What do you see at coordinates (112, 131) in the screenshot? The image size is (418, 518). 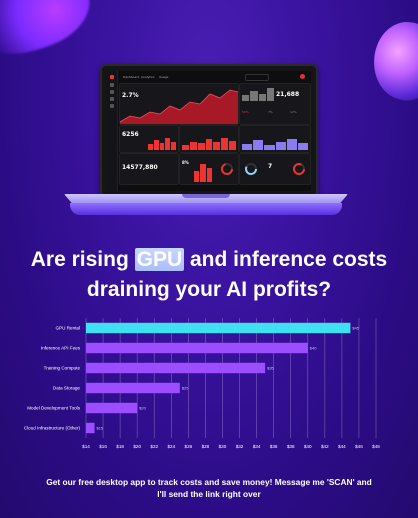 I see `dashboard-sidebar` at bounding box center [112, 131].